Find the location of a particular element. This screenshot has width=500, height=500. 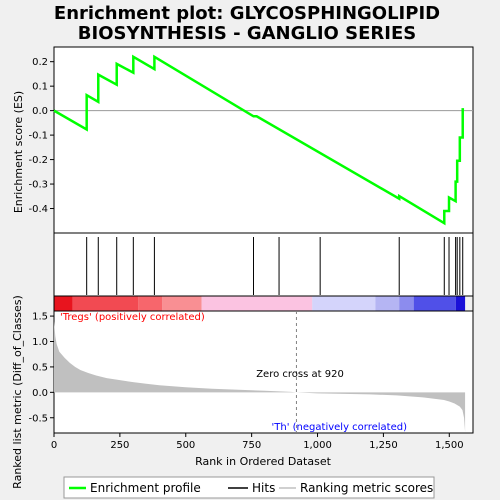

xtick-label: 1,250 is located at coordinates (383, 445).